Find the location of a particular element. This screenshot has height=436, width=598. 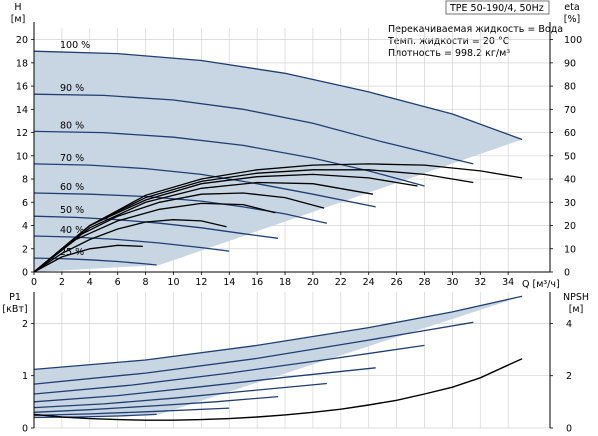

top-y-tick-label: 2 is located at coordinates (25, 249).